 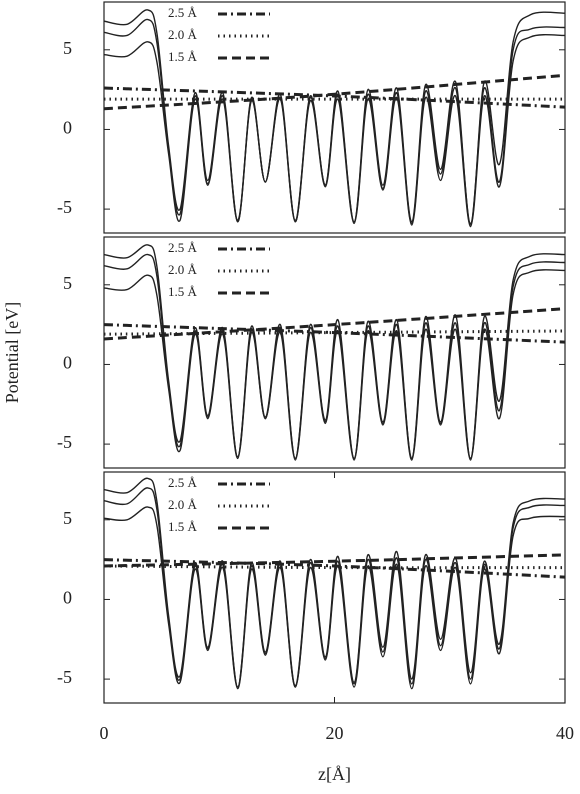 I want to click on x-tick-label: 20, so click(x=335, y=733).